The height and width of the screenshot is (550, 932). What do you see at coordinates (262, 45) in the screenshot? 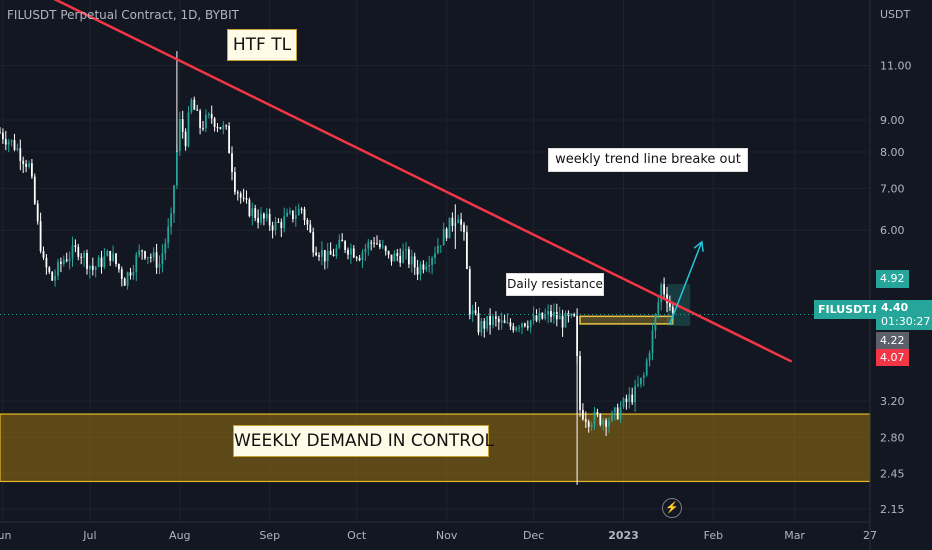
I see `htf-note: HTF TL` at bounding box center [262, 45].